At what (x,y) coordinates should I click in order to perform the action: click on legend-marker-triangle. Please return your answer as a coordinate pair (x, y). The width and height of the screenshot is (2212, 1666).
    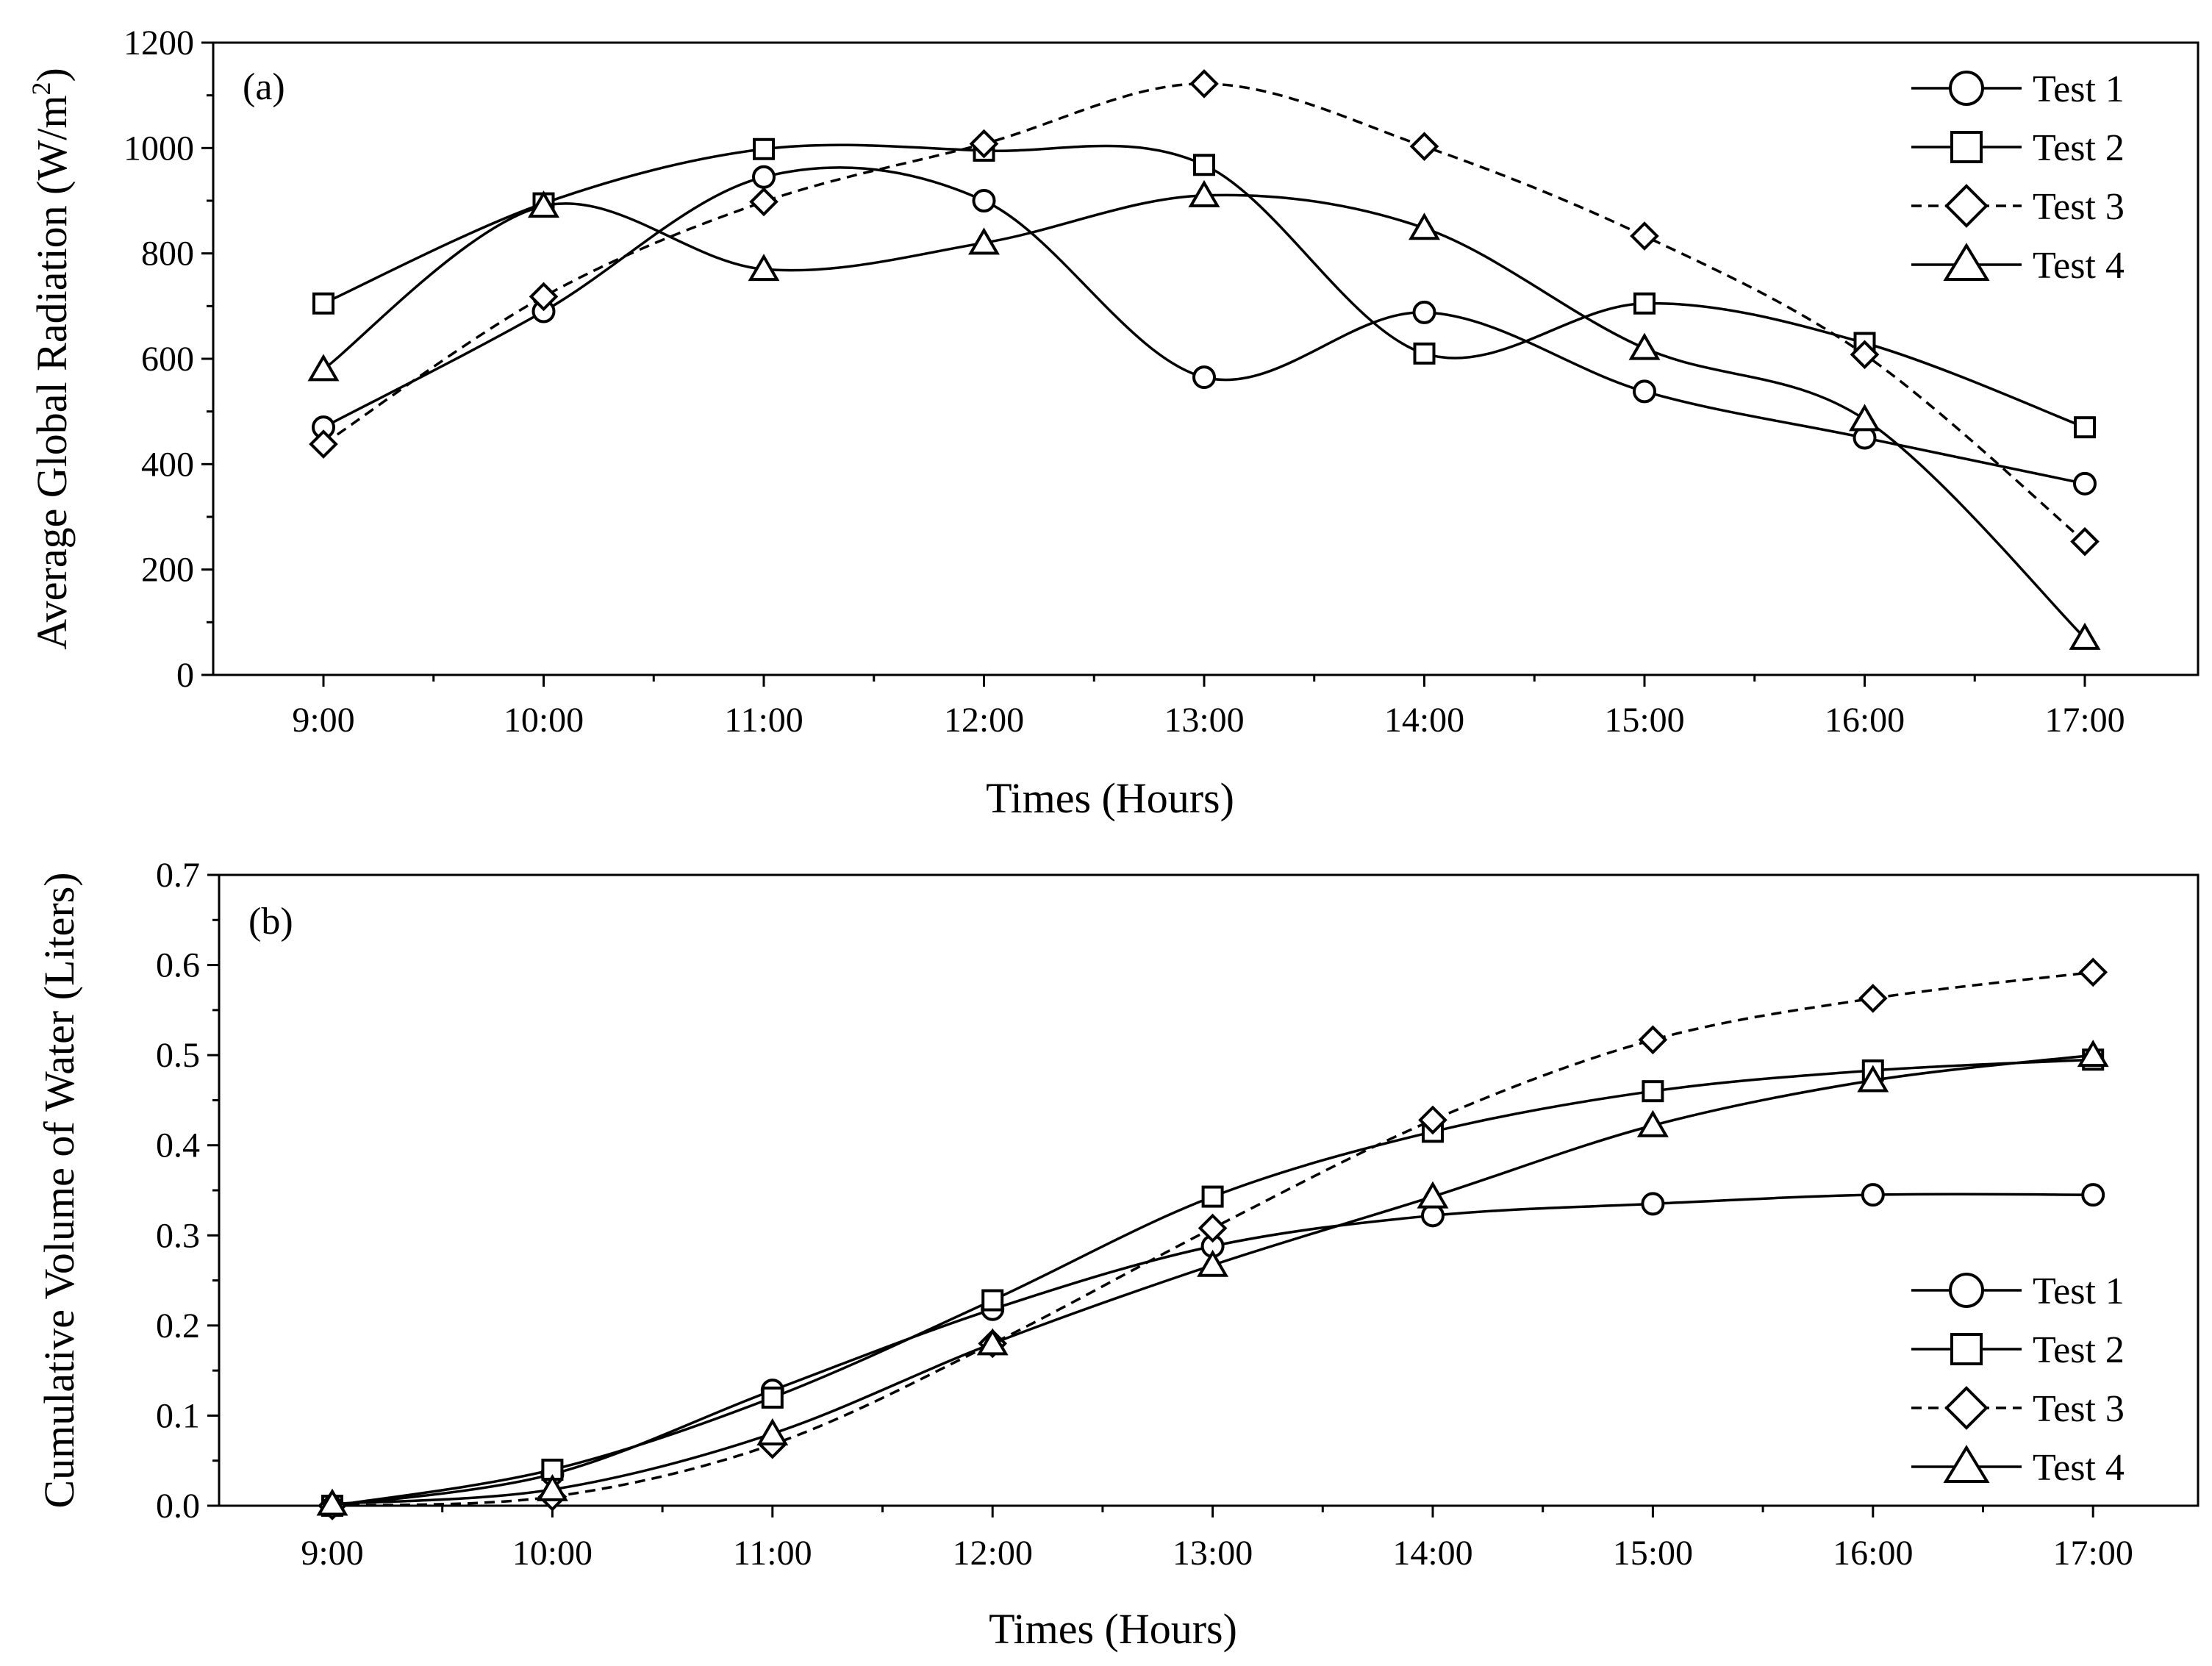
    Looking at the image, I should click on (1966, 262).